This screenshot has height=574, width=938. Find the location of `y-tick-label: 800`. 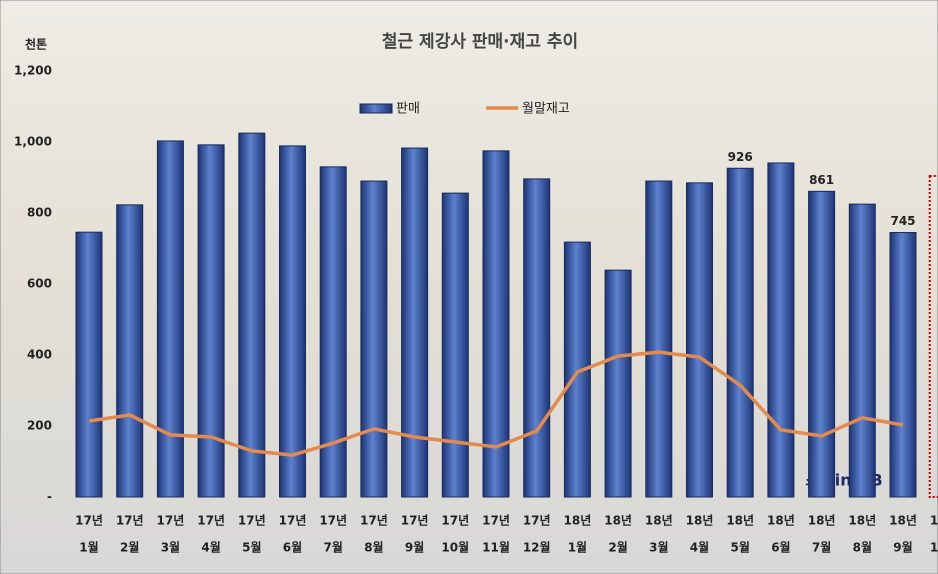

y-tick-label: 800 is located at coordinates (39, 213).